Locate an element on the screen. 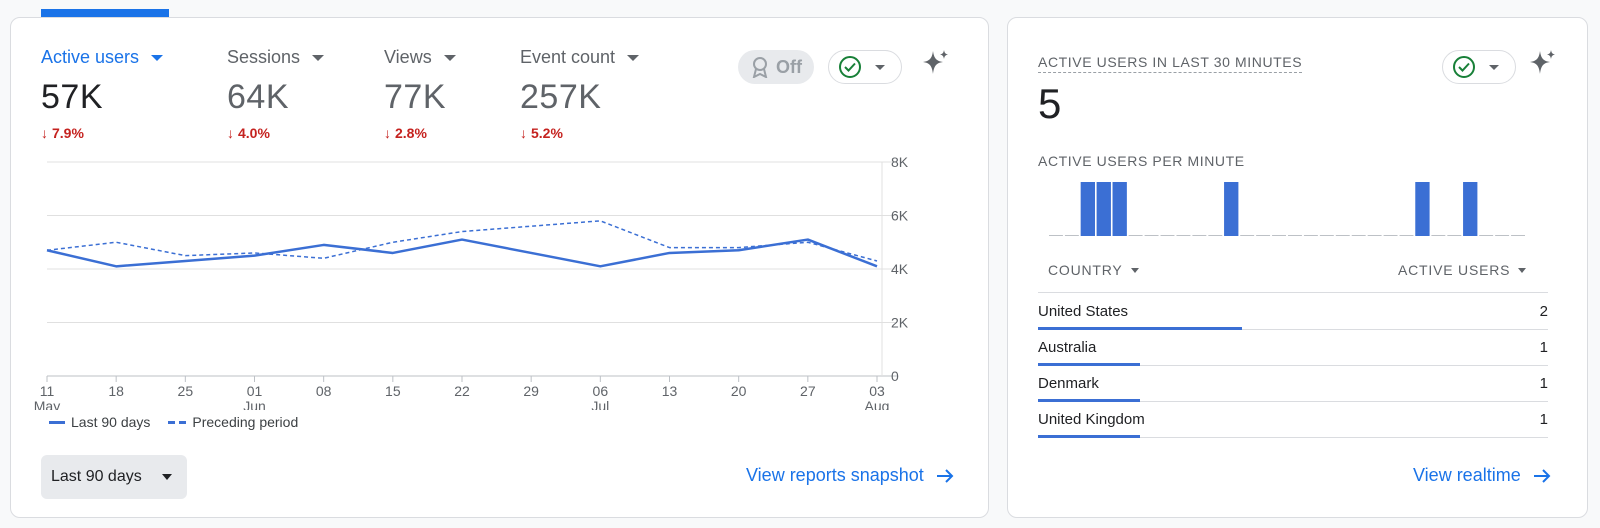 The height and width of the screenshot is (528, 1600). chart-legend: Last 90 days Preceding period is located at coordinates (173, 422).